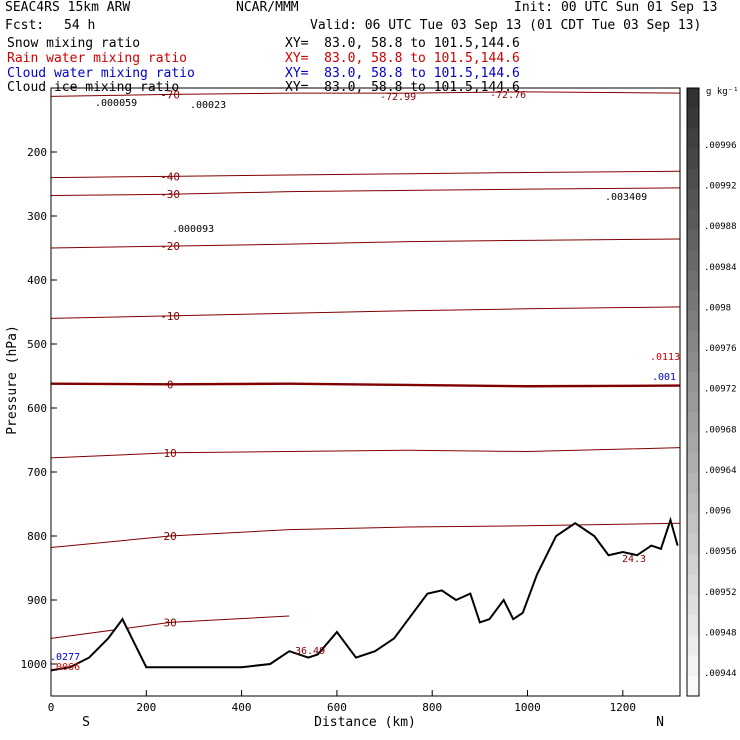 The height and width of the screenshot is (740, 740). I want to click on y-axis-title: Pressure (hPa), so click(12, 380).